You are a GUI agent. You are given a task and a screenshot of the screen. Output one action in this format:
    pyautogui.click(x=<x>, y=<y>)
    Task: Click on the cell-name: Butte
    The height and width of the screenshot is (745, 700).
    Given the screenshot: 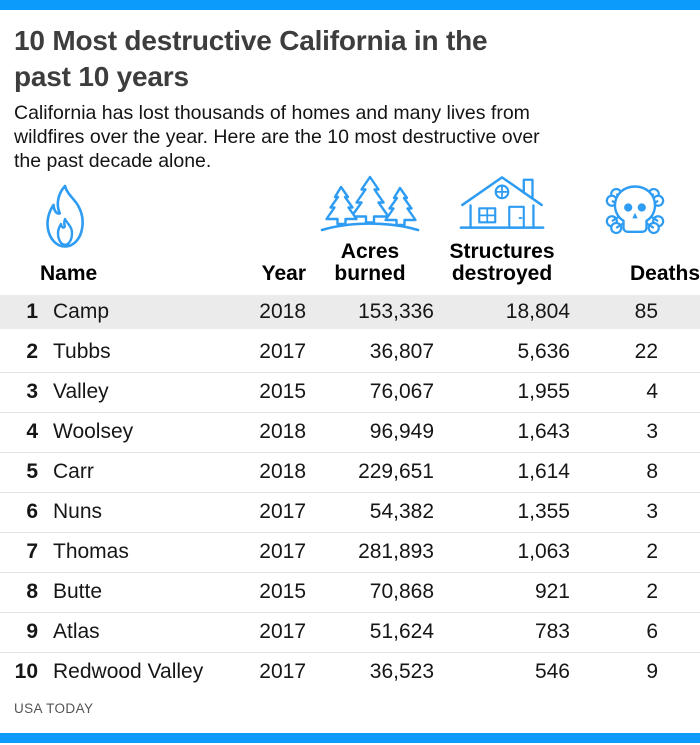 What is the action you would take?
    pyautogui.click(x=138, y=592)
    